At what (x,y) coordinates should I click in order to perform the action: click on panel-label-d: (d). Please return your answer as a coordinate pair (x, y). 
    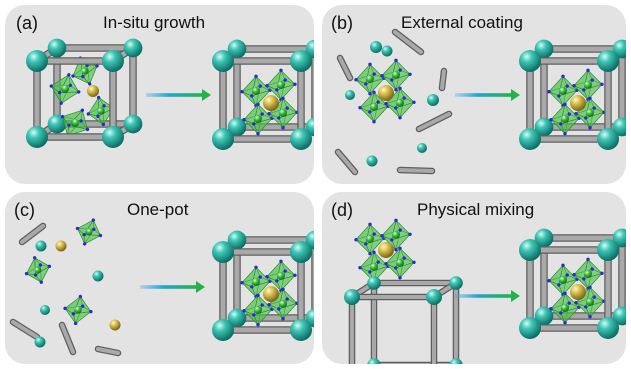
    Looking at the image, I should click on (342, 210).